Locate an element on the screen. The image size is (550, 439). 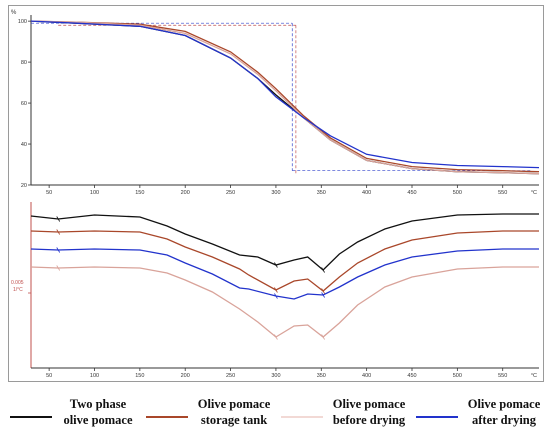
tga-x-tick-label: 150 is located at coordinates (139, 193).